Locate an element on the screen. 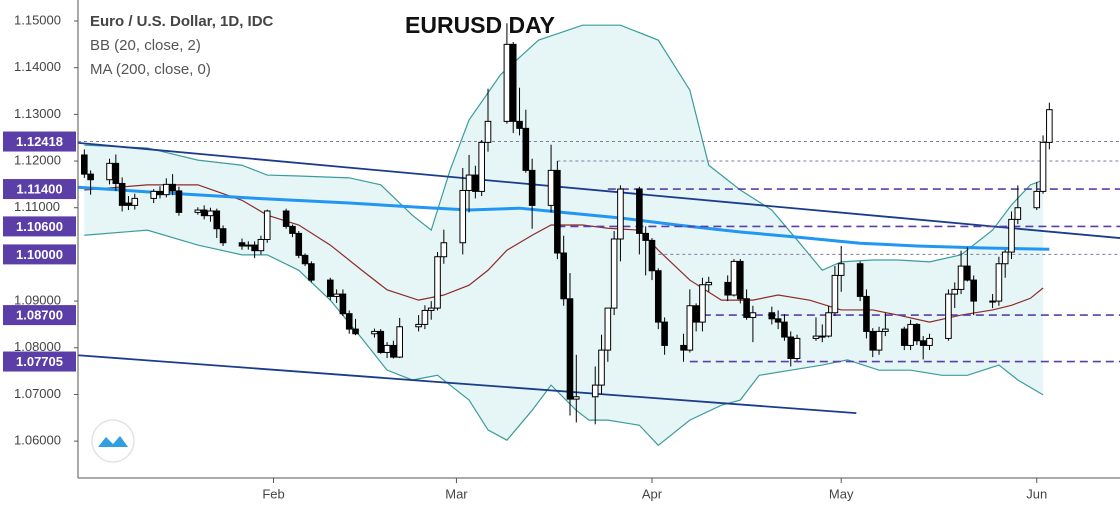 Image resolution: width=1120 pixels, height=524 pixels. y-tick-label: 1.09000 is located at coordinates (37, 300).